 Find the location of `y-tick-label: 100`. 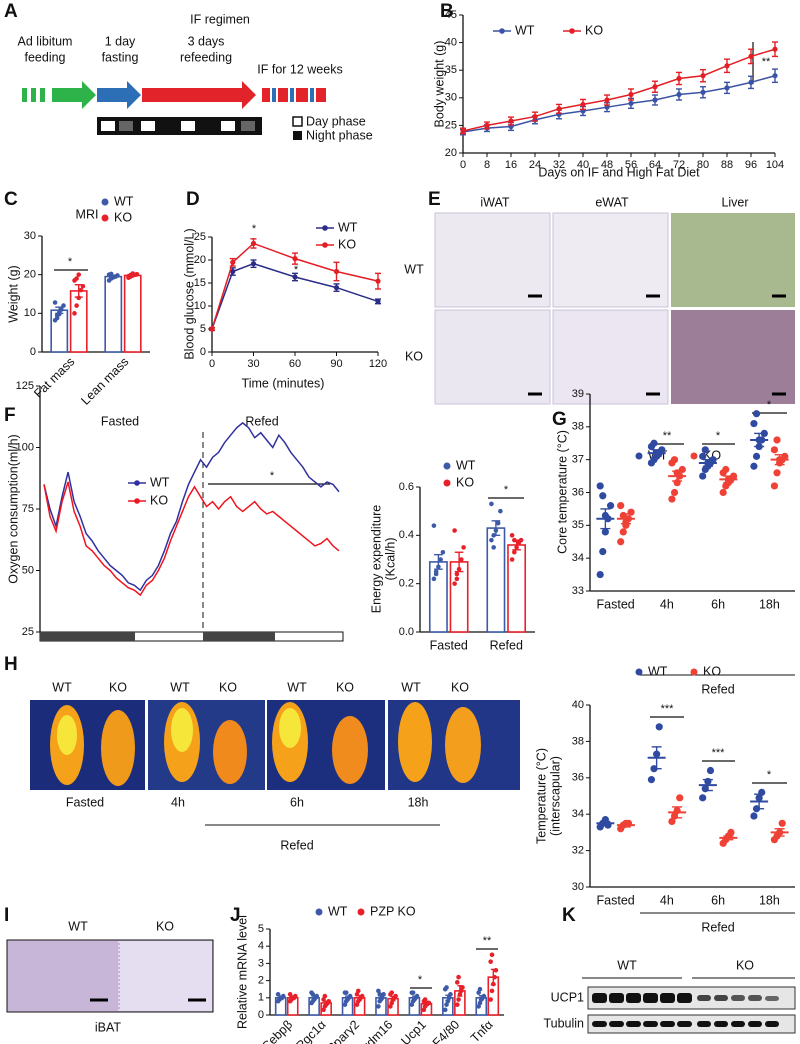

y-tick-label: 100 is located at coordinates (25, 447).